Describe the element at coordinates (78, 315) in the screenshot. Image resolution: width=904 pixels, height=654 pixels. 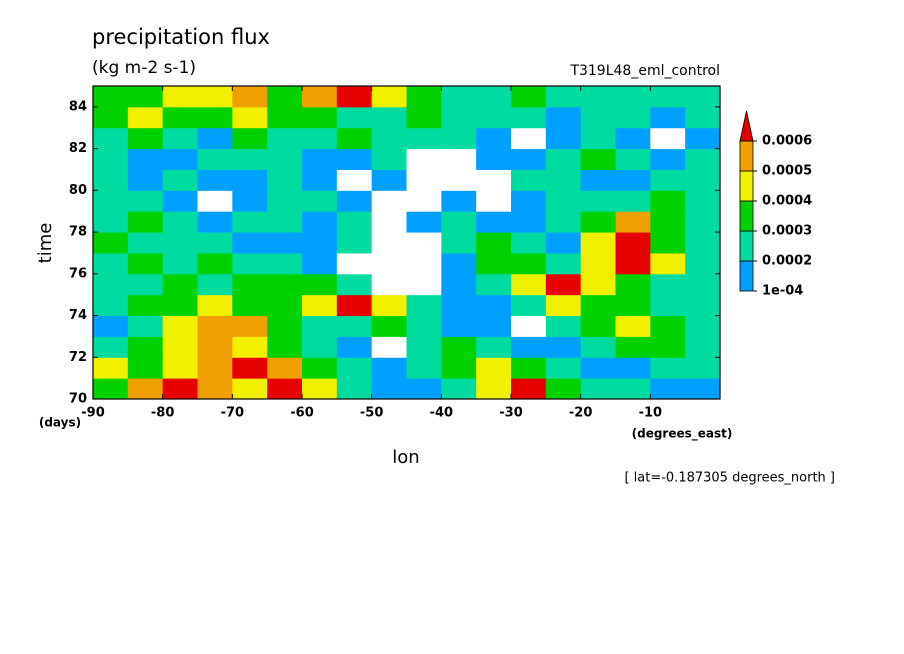
I see `y-tick-label: 74` at that location.